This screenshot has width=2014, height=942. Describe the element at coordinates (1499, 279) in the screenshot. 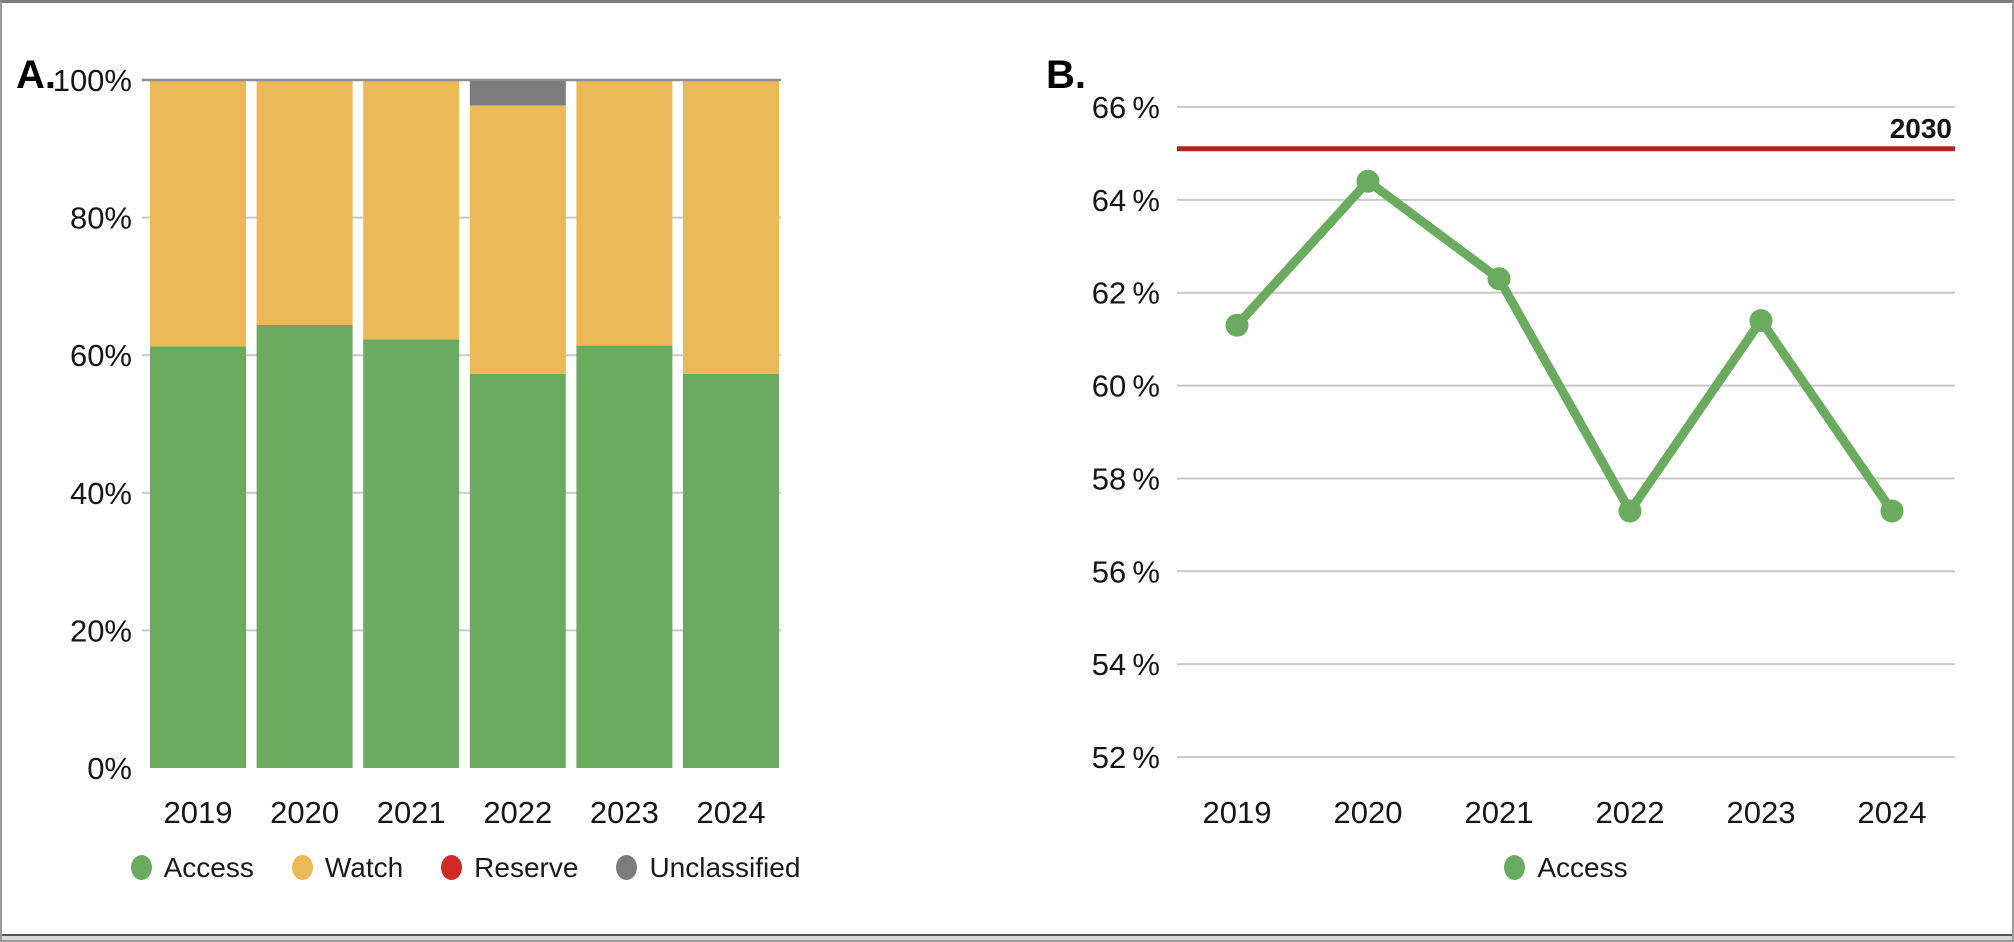

I see `access-point-2021` at that location.